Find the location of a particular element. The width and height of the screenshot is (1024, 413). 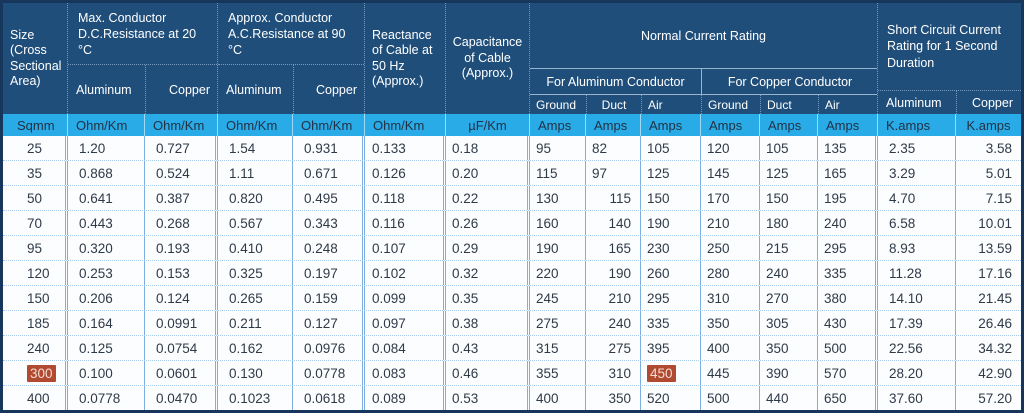

table-cell: 4.70 is located at coordinates (917, 198).